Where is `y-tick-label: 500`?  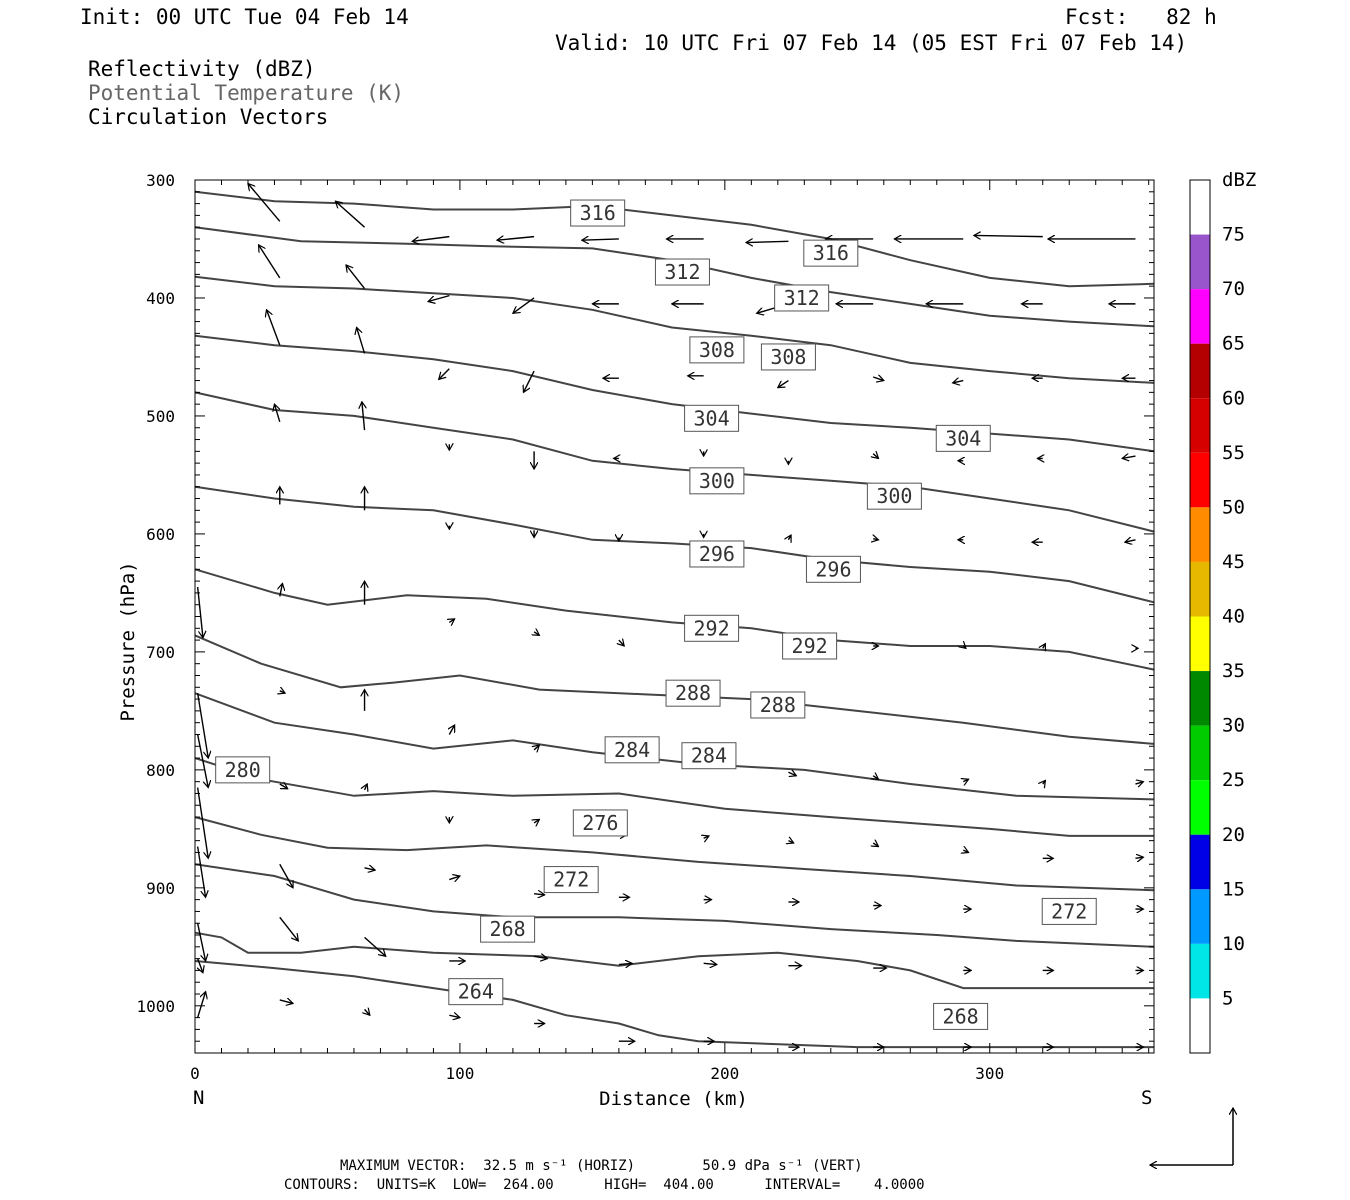 y-tick-label: 500 is located at coordinates (160, 416).